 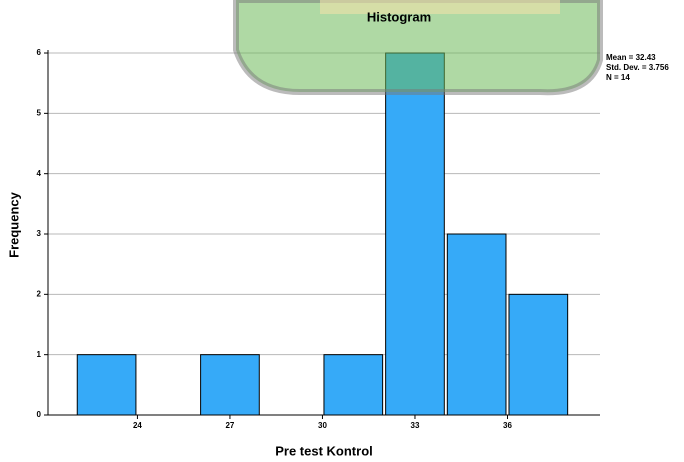 What do you see at coordinates (637, 67) in the screenshot?
I see `stats-annotation: Std. Dev. = 3.756` at bounding box center [637, 67].